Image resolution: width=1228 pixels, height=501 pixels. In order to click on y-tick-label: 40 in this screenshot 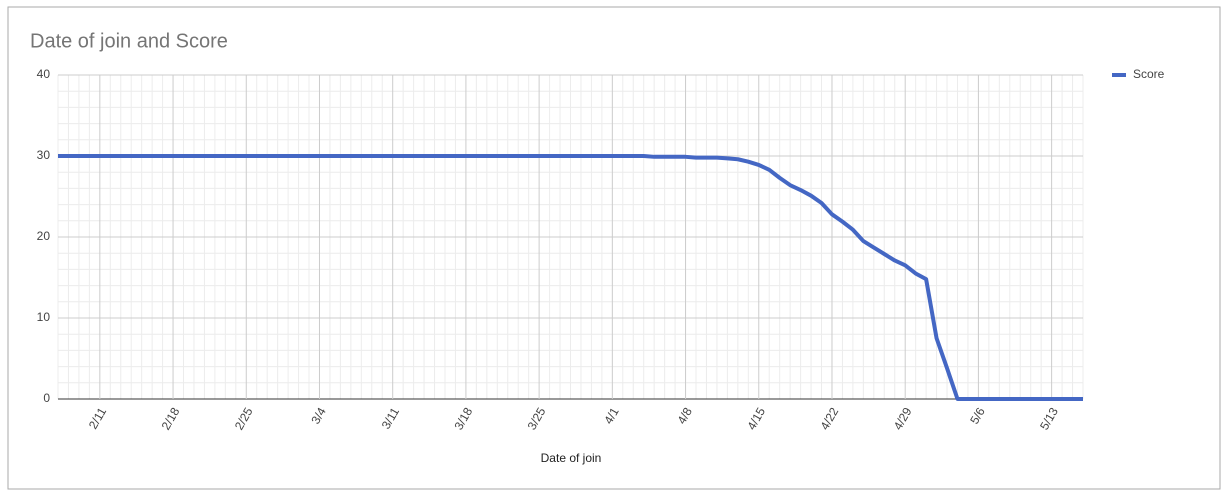, I will do `click(44, 74)`.